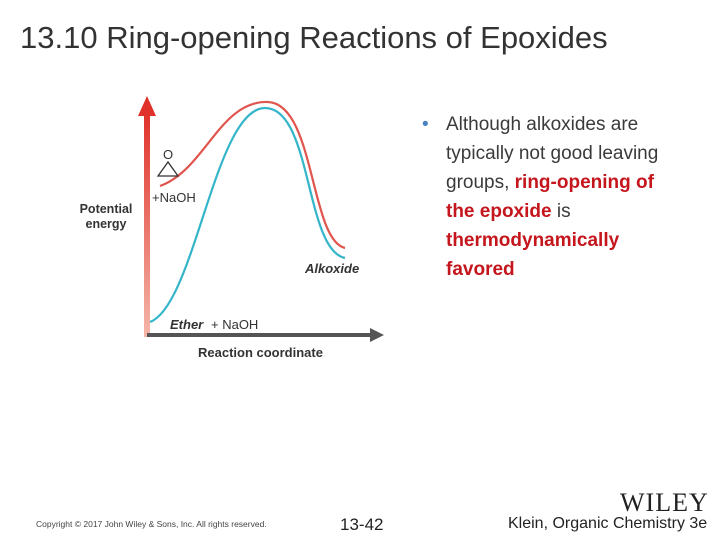  I want to click on bullet-line: thermodynamically, so click(540, 240).